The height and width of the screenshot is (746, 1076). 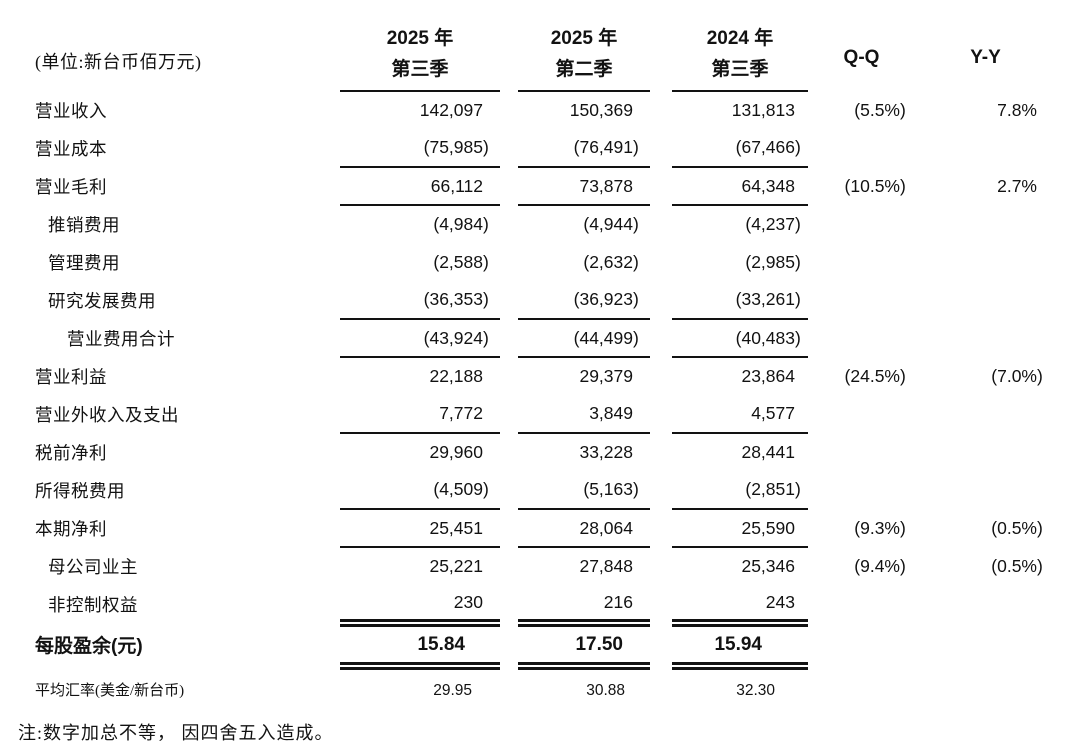 I want to click on col-header-qq: Q-Q, so click(x=861, y=57).